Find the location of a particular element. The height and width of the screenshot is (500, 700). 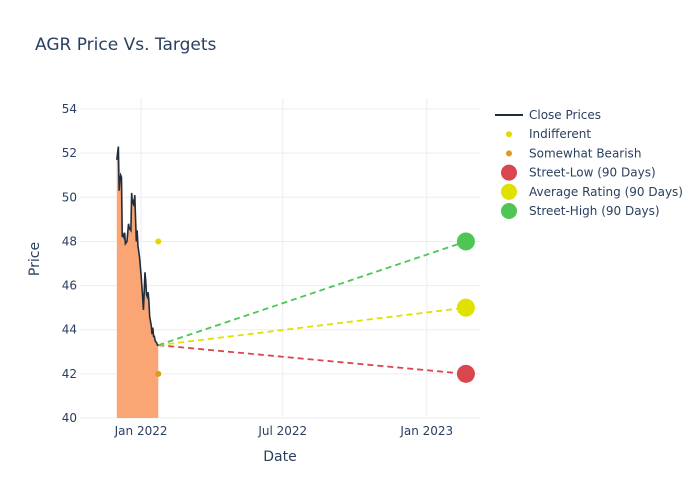

legend-label: Close Prices is located at coordinates (565, 115).